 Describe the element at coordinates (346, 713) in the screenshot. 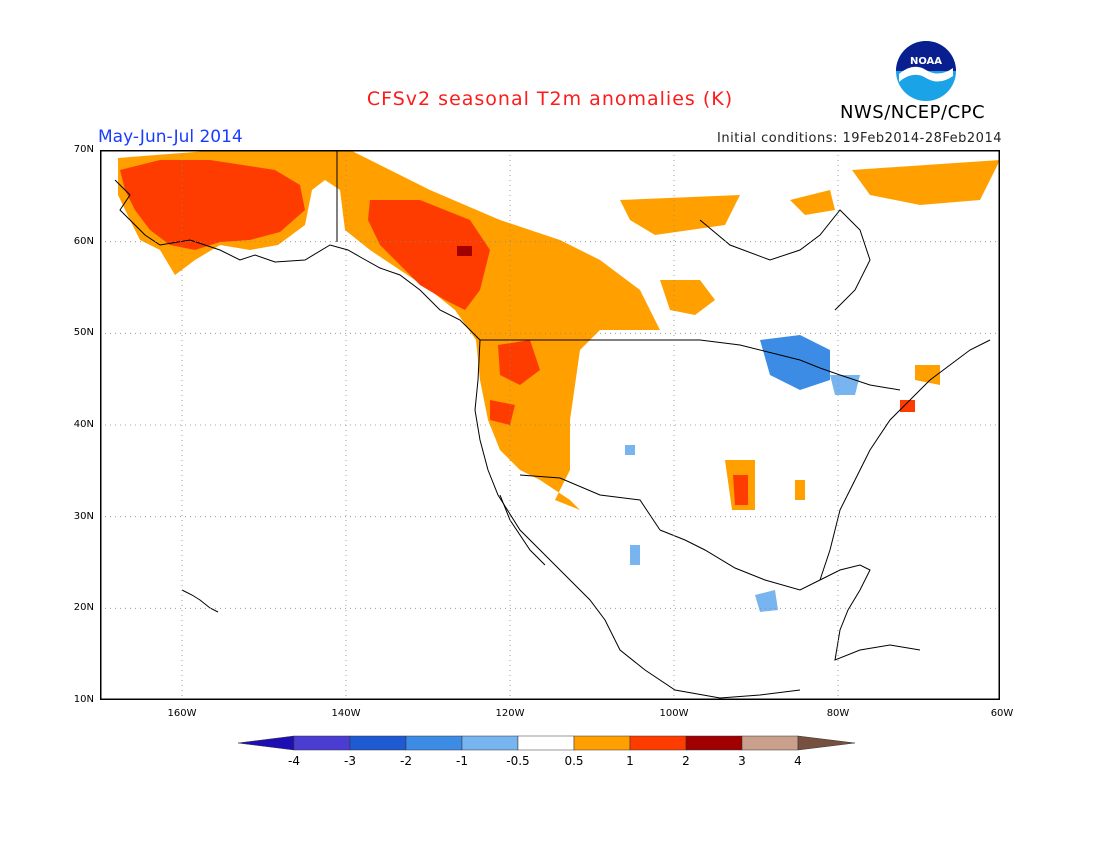

I see `lon-label-140W: 140W` at that location.